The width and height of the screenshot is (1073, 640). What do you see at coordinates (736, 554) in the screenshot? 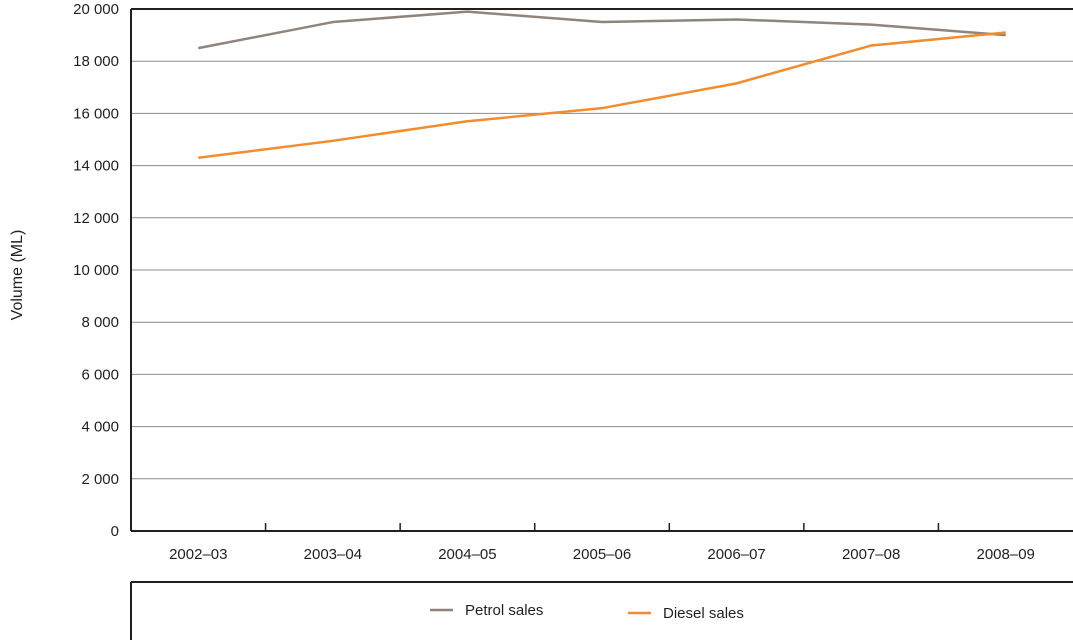
I see `x-tick-label: 2006–07` at bounding box center [736, 554].